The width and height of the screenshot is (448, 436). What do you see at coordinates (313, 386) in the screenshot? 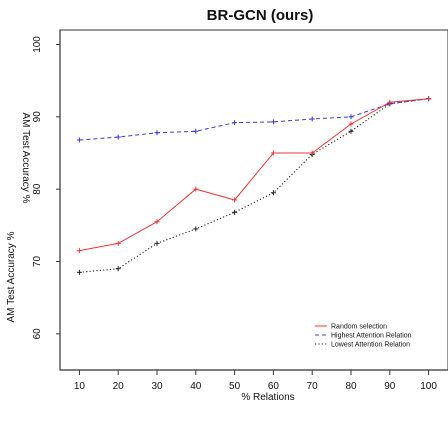
I see `x-tick-label: 70` at bounding box center [313, 386].